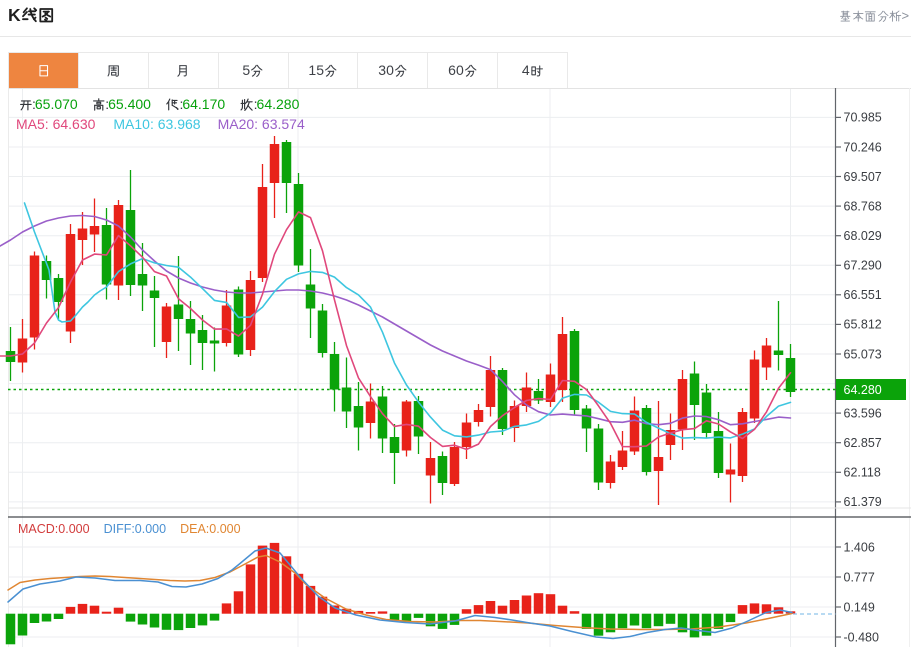 The height and width of the screenshot is (647, 911). I want to click on svg-text: 68.768, so click(863, 206).